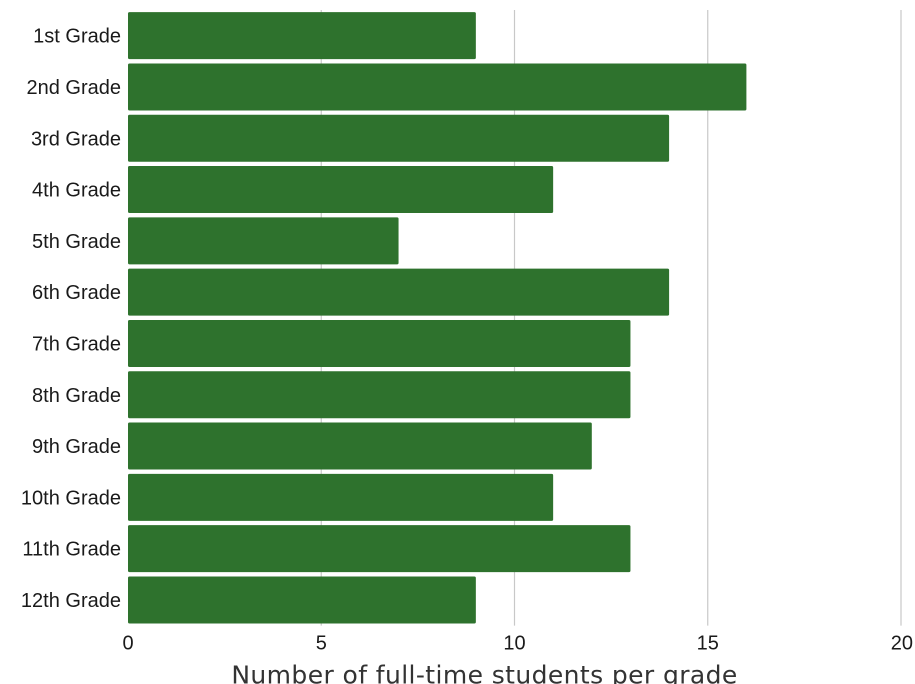 This screenshot has width=915, height=684. Describe the element at coordinates (321, 644) in the screenshot. I see `x-tick-label-5: 5` at that location.